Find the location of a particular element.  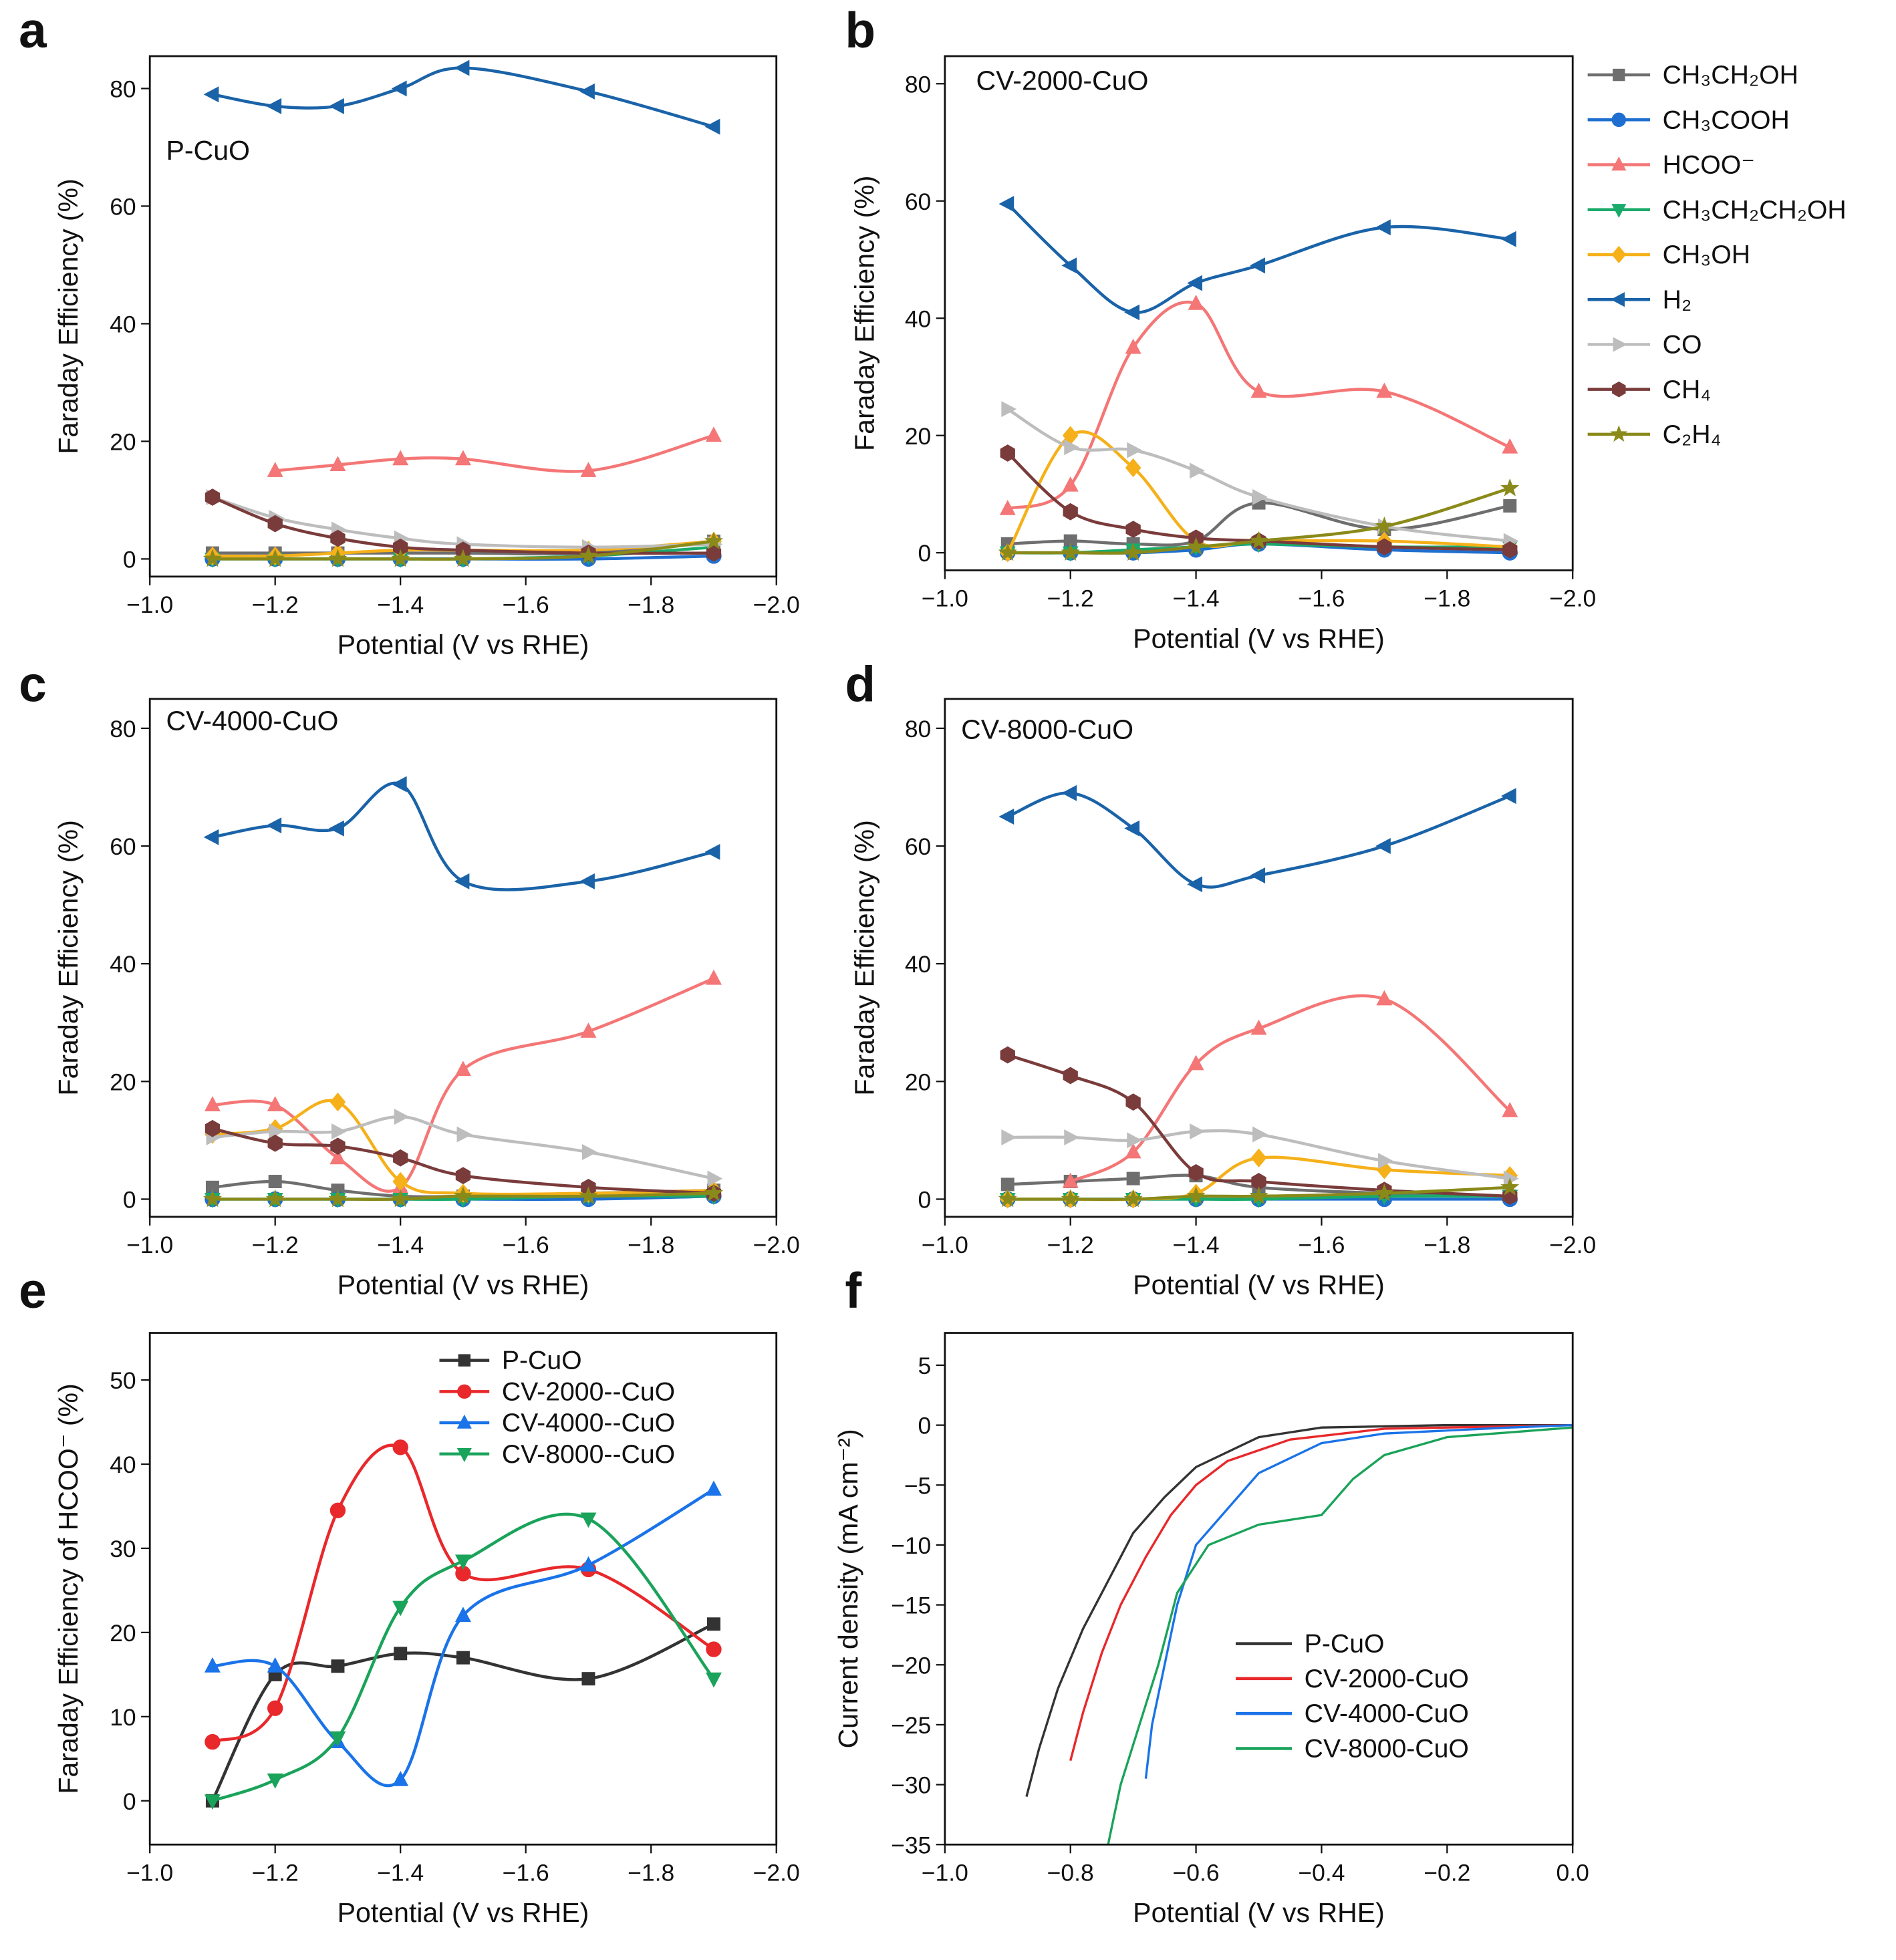

plot-frame is located at coordinates (1259, 313).